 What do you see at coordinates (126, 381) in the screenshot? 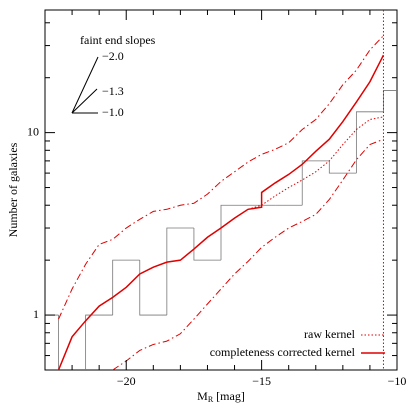
I see `x-tick-label: −20` at bounding box center [126, 381].